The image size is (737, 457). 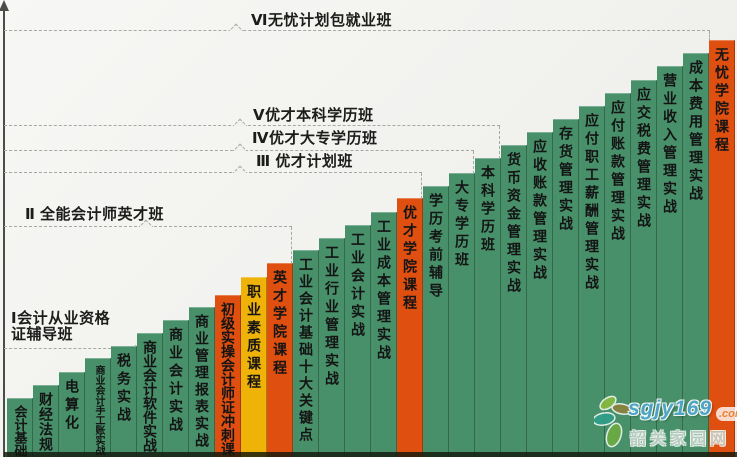 What do you see at coordinates (436, 247) in the screenshot?
I see `bar-label: 学历考前辅导` at bounding box center [436, 247].